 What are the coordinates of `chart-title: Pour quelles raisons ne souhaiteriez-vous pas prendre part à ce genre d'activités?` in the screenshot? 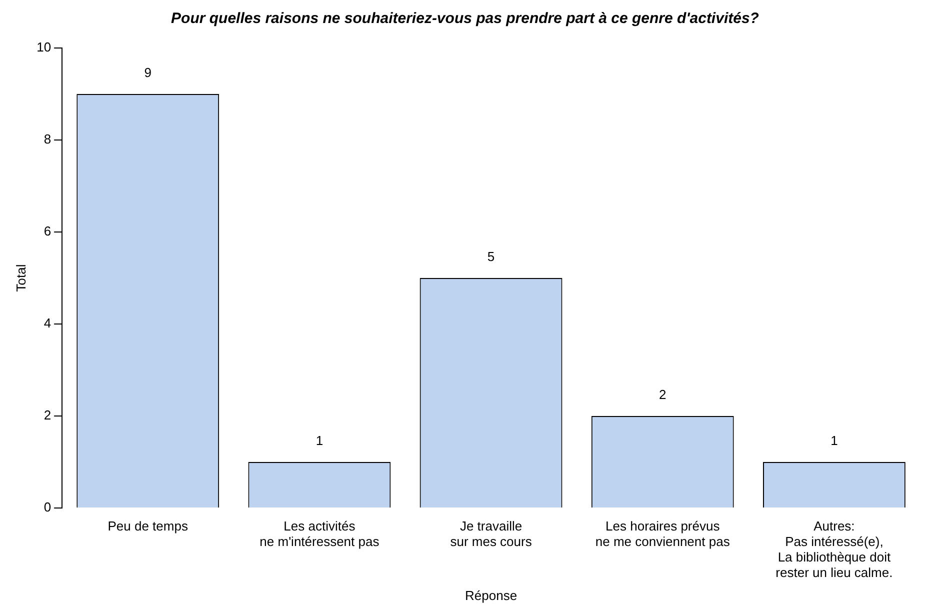 It's located at (465, 19).